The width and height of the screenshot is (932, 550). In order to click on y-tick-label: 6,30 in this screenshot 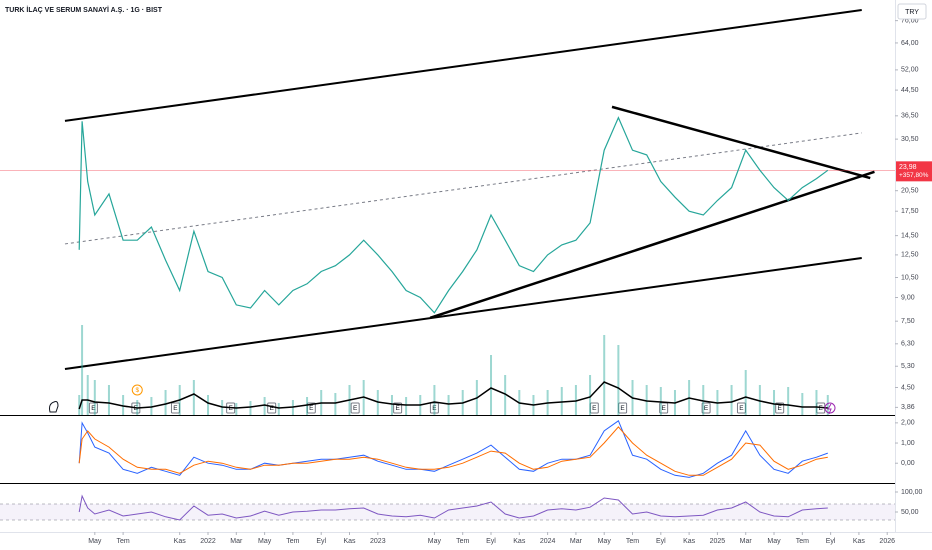, I will do `click(908, 344)`.